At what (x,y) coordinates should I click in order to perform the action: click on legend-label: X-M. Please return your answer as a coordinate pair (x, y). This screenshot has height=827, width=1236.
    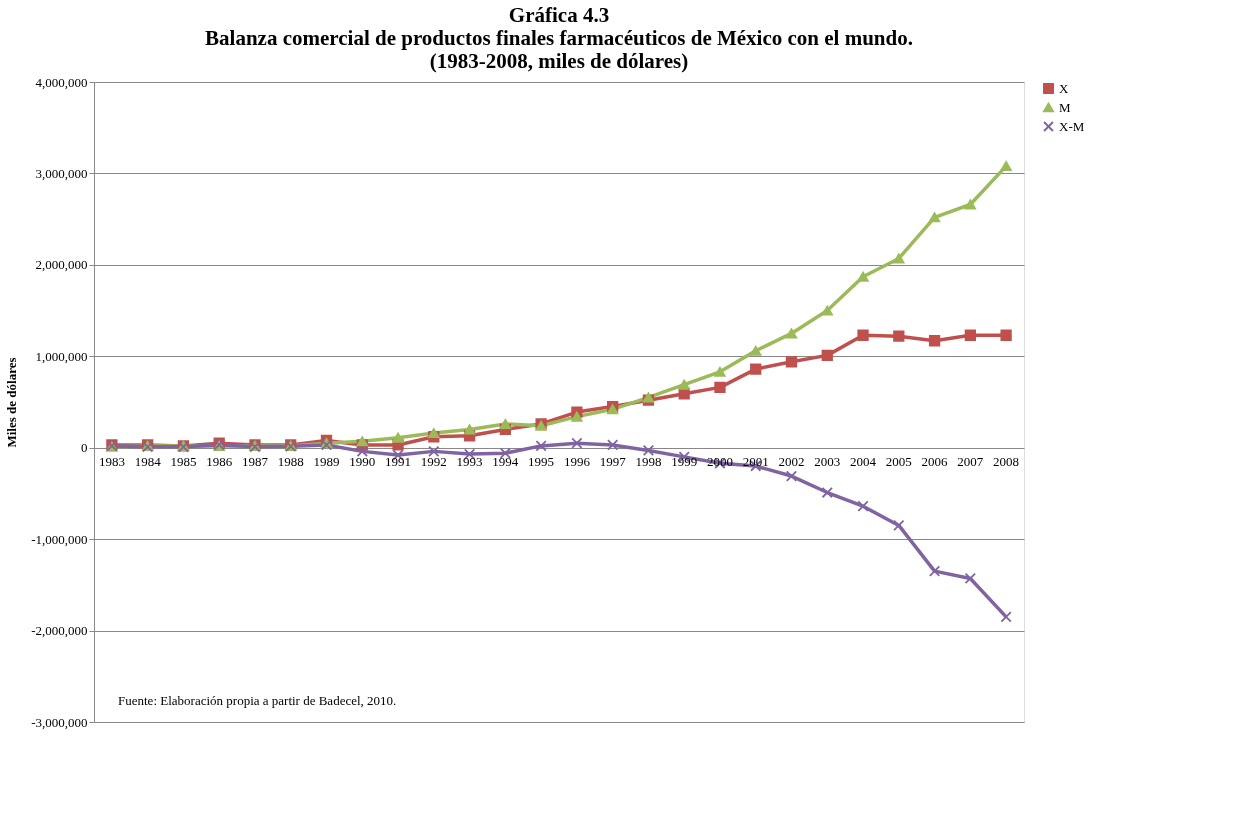
    Looking at the image, I should click on (1072, 126).